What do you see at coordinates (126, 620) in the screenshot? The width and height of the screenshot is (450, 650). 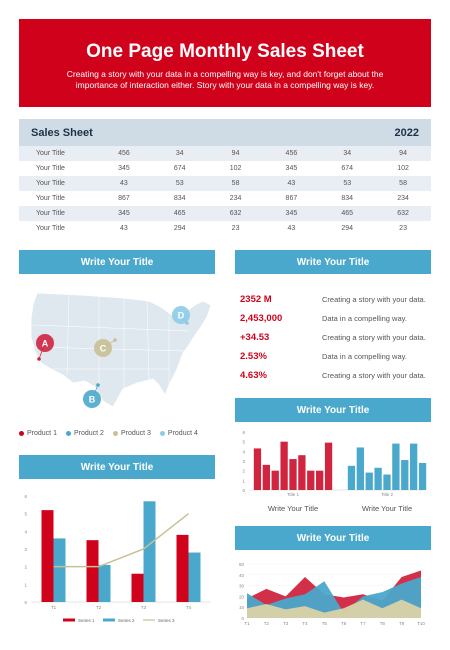 I see `legend-label: Series 2` at bounding box center [126, 620].